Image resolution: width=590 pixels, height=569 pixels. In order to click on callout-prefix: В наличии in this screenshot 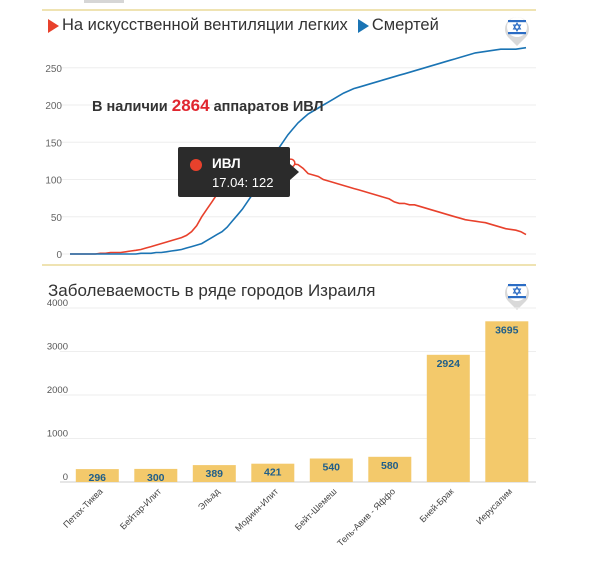, I will do `click(130, 107)`.